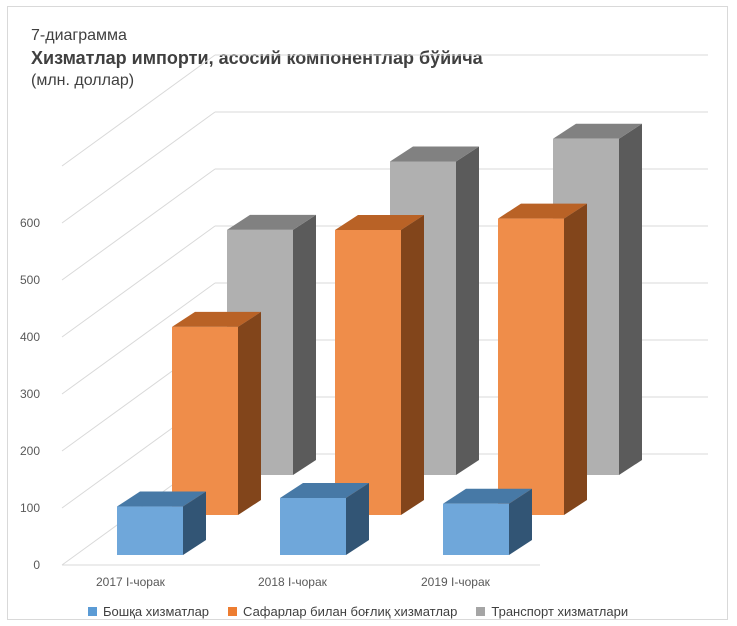 This screenshot has width=737, height=626. I want to click on legend-swatch-other, so click(92, 611).